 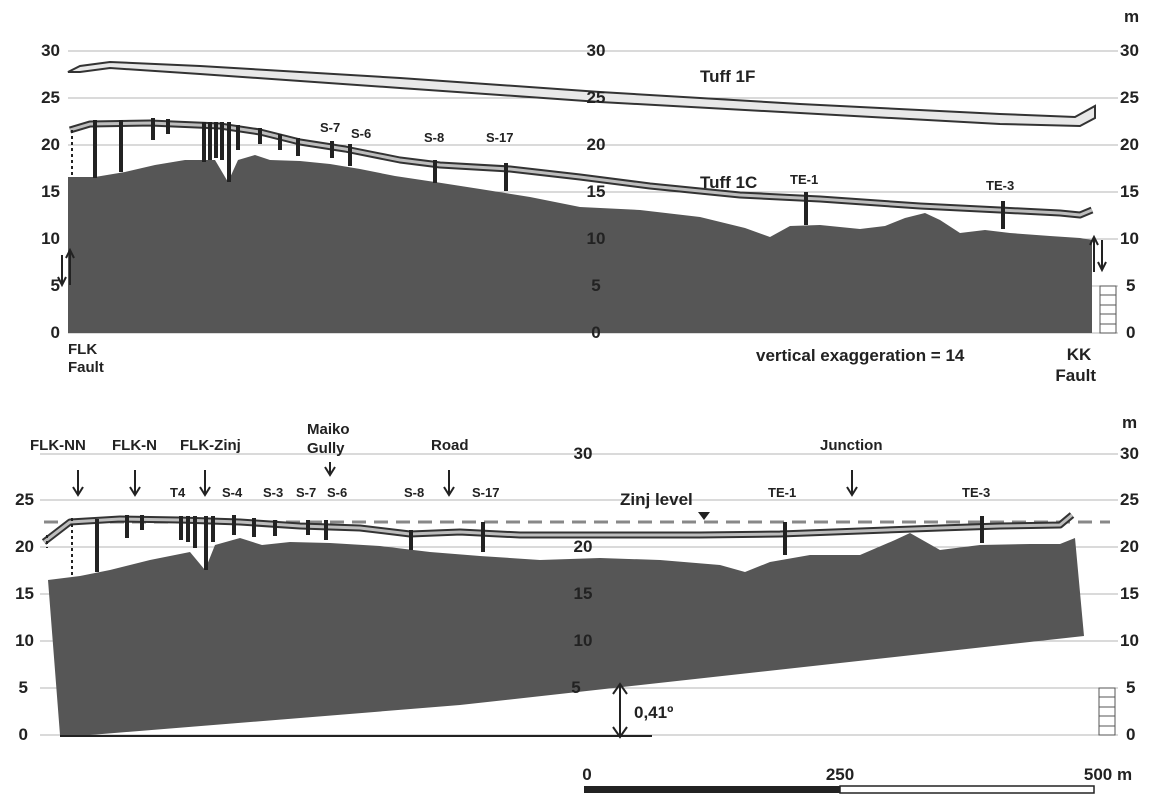 What do you see at coordinates (326, 448) in the screenshot?
I see `locality-label: Gully` at bounding box center [326, 448].